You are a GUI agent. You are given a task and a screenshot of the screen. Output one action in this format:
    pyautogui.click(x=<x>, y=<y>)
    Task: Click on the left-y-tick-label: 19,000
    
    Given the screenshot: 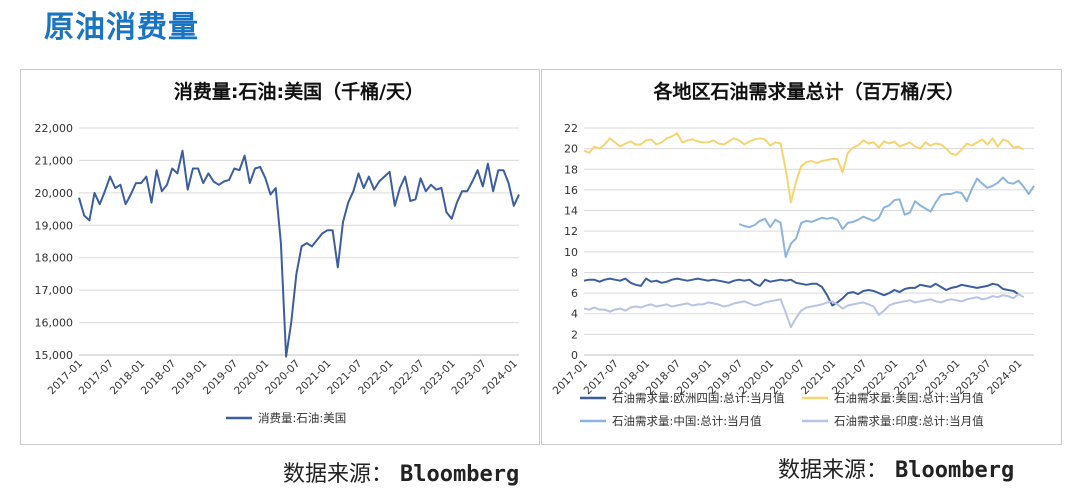 What is the action you would take?
    pyautogui.click(x=54, y=225)
    